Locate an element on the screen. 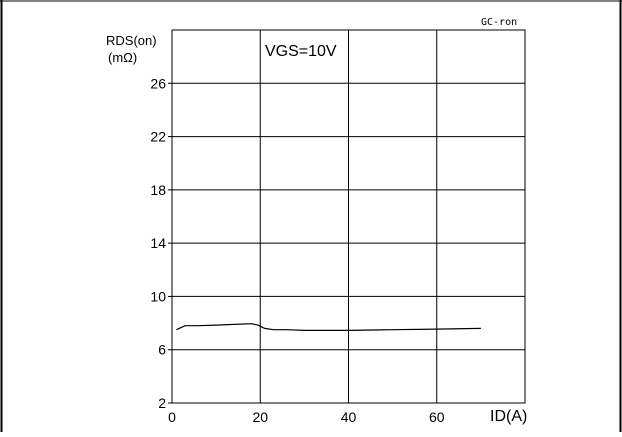  rdson-curve is located at coordinates (328, 327).